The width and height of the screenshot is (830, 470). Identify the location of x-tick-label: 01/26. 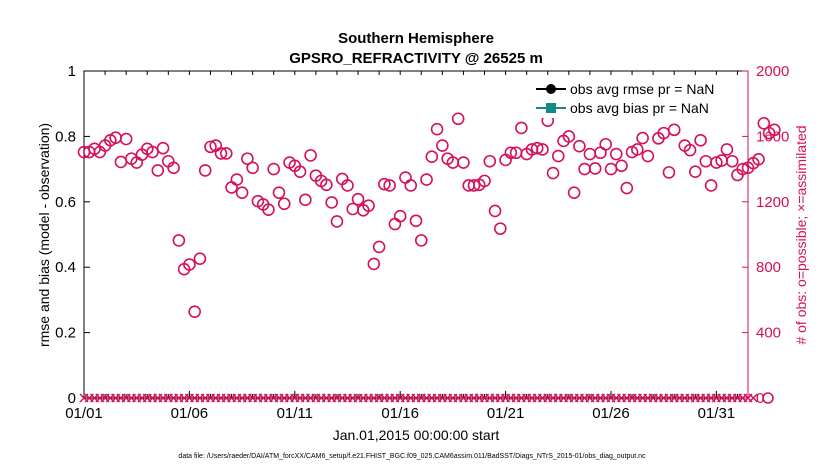
(611, 413).